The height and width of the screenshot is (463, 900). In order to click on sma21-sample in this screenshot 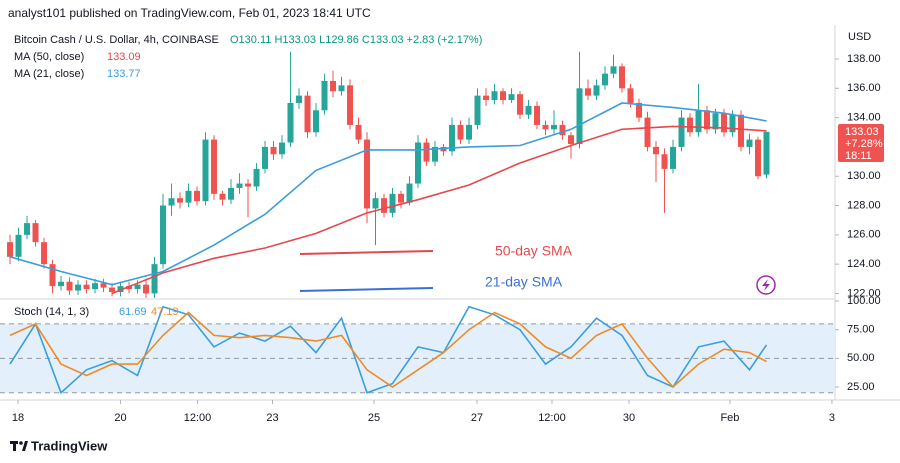, I will do `click(366, 289)`.